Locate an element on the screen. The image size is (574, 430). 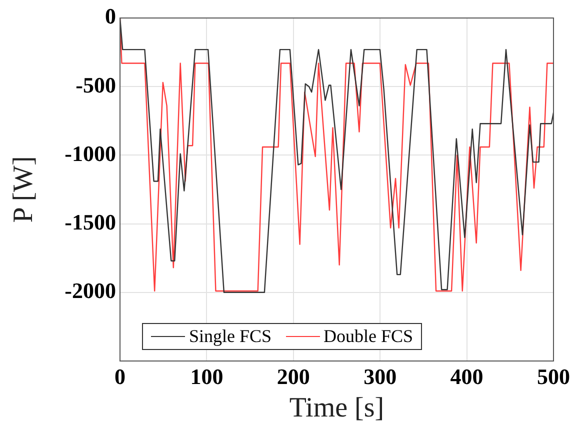
x-tick-label: 500 is located at coordinates (553, 376).